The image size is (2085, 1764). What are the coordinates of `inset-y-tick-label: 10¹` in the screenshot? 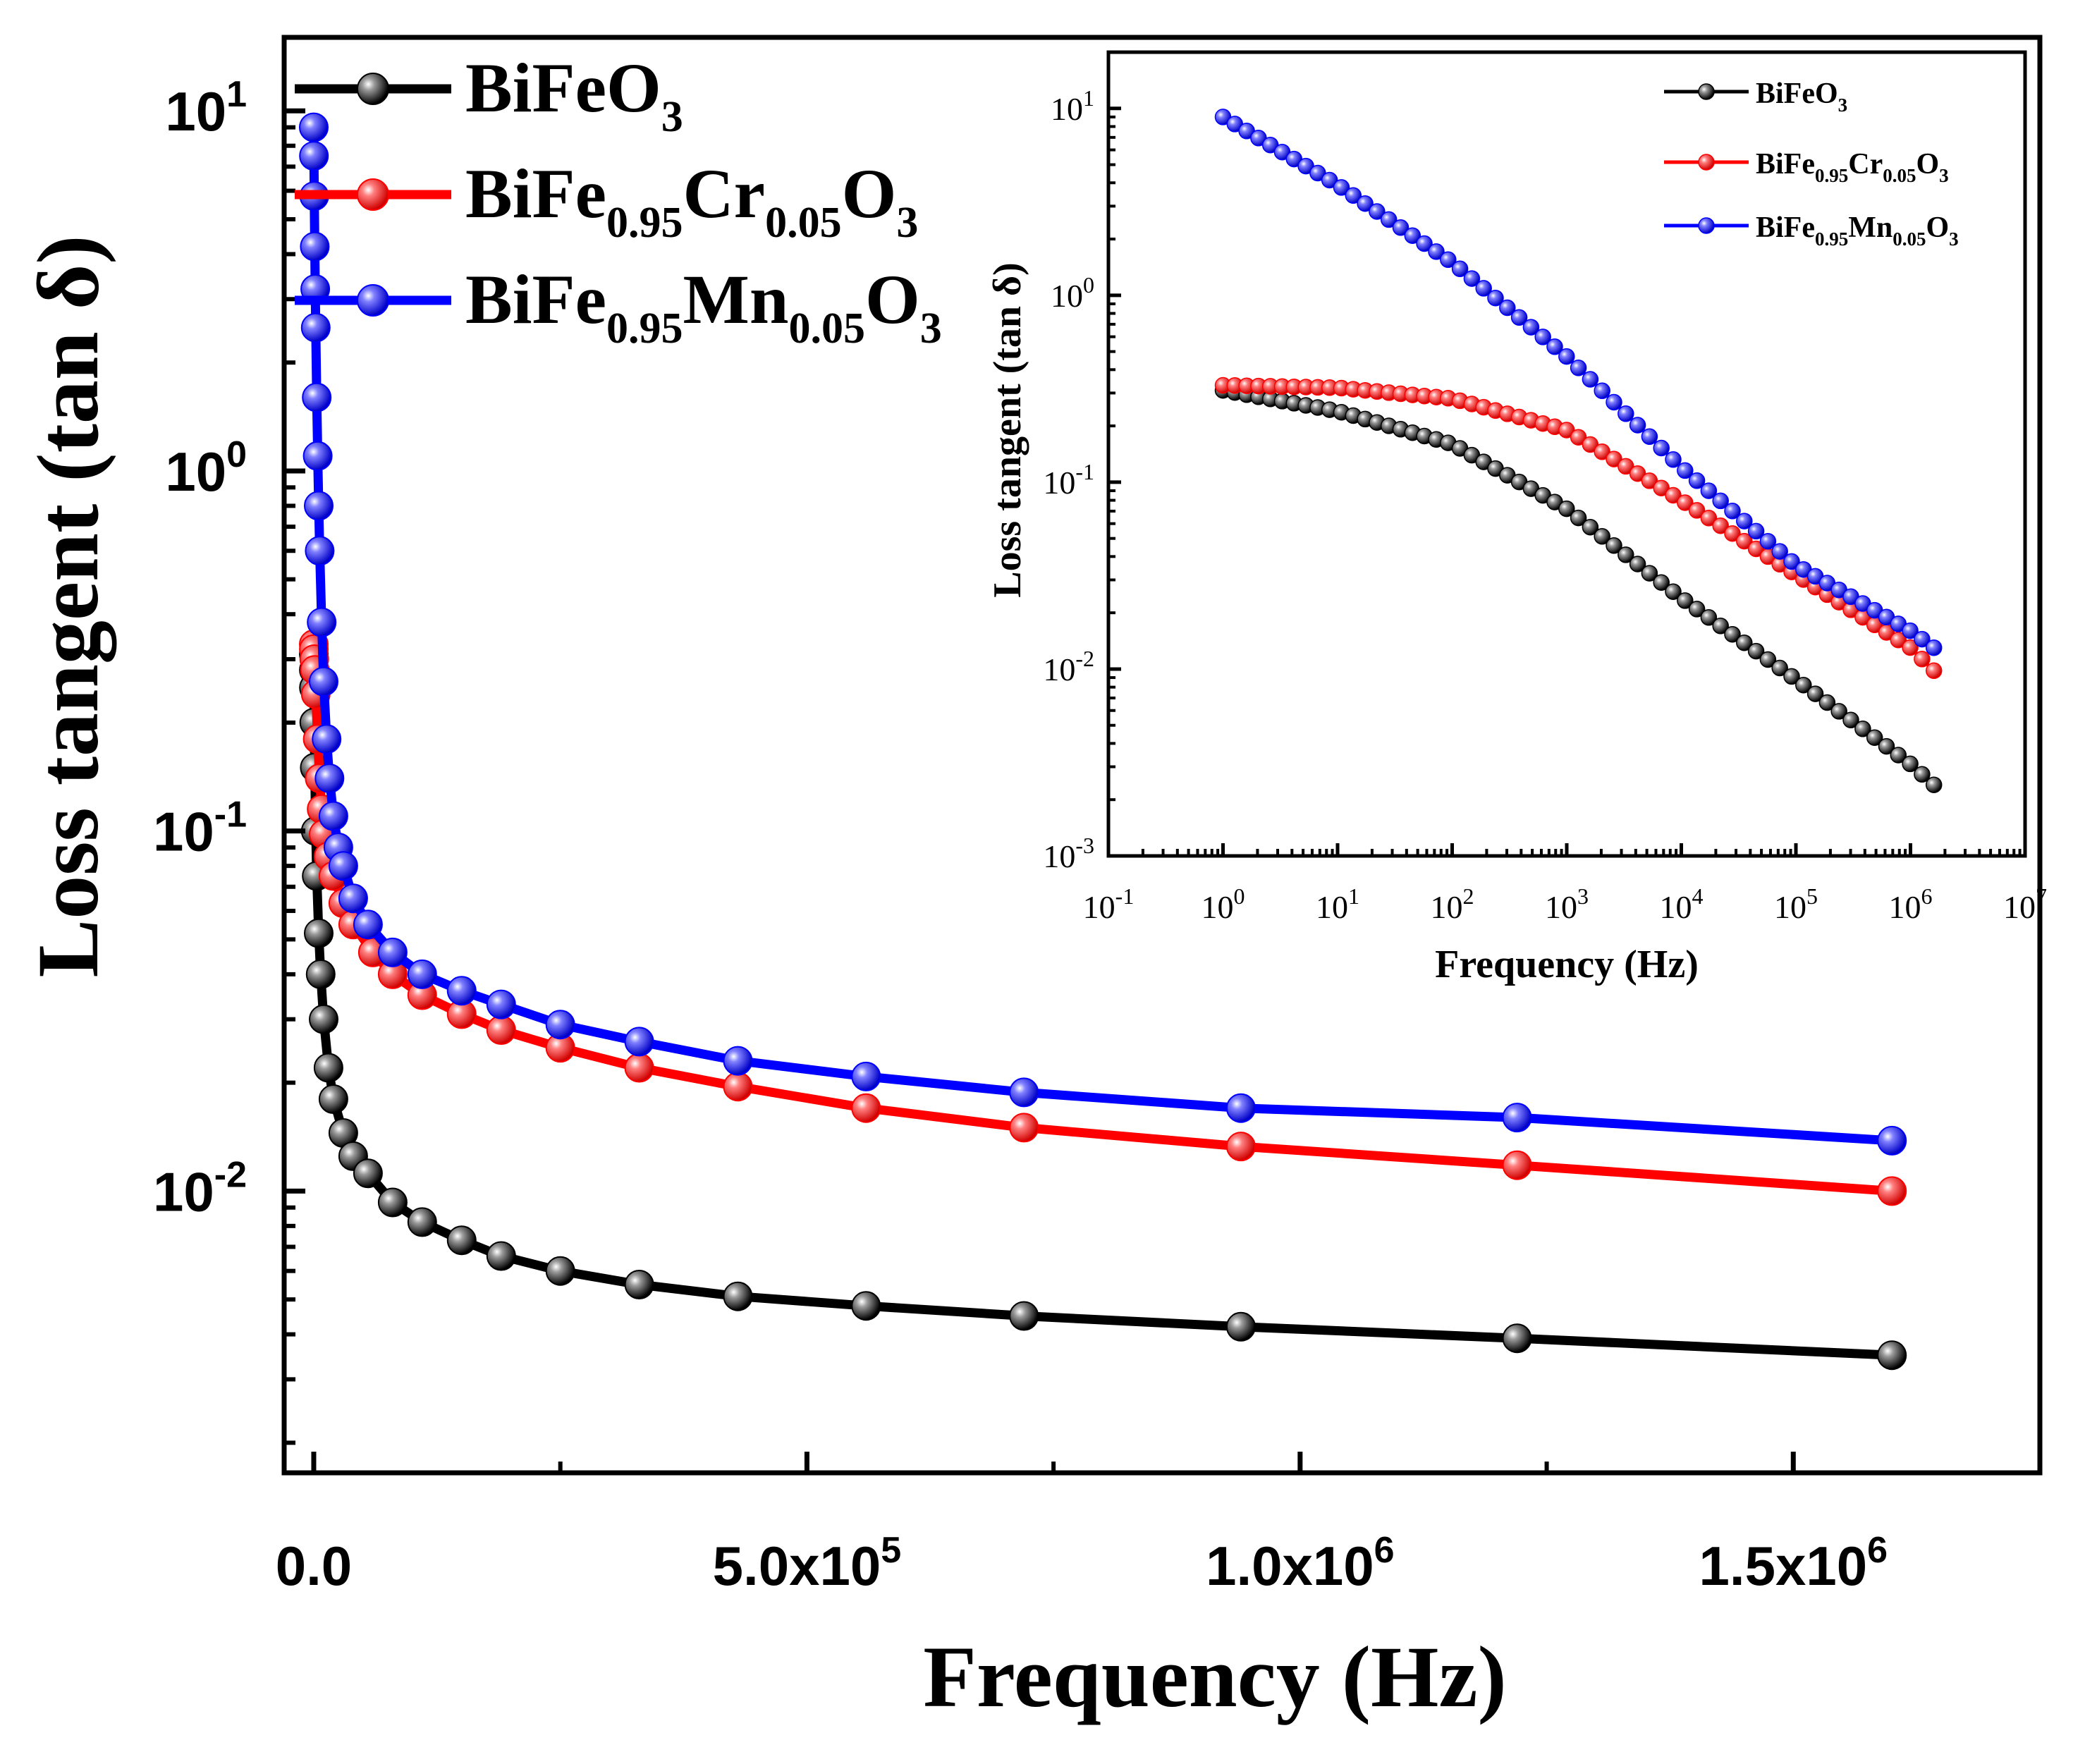 It's located at (1072, 106).